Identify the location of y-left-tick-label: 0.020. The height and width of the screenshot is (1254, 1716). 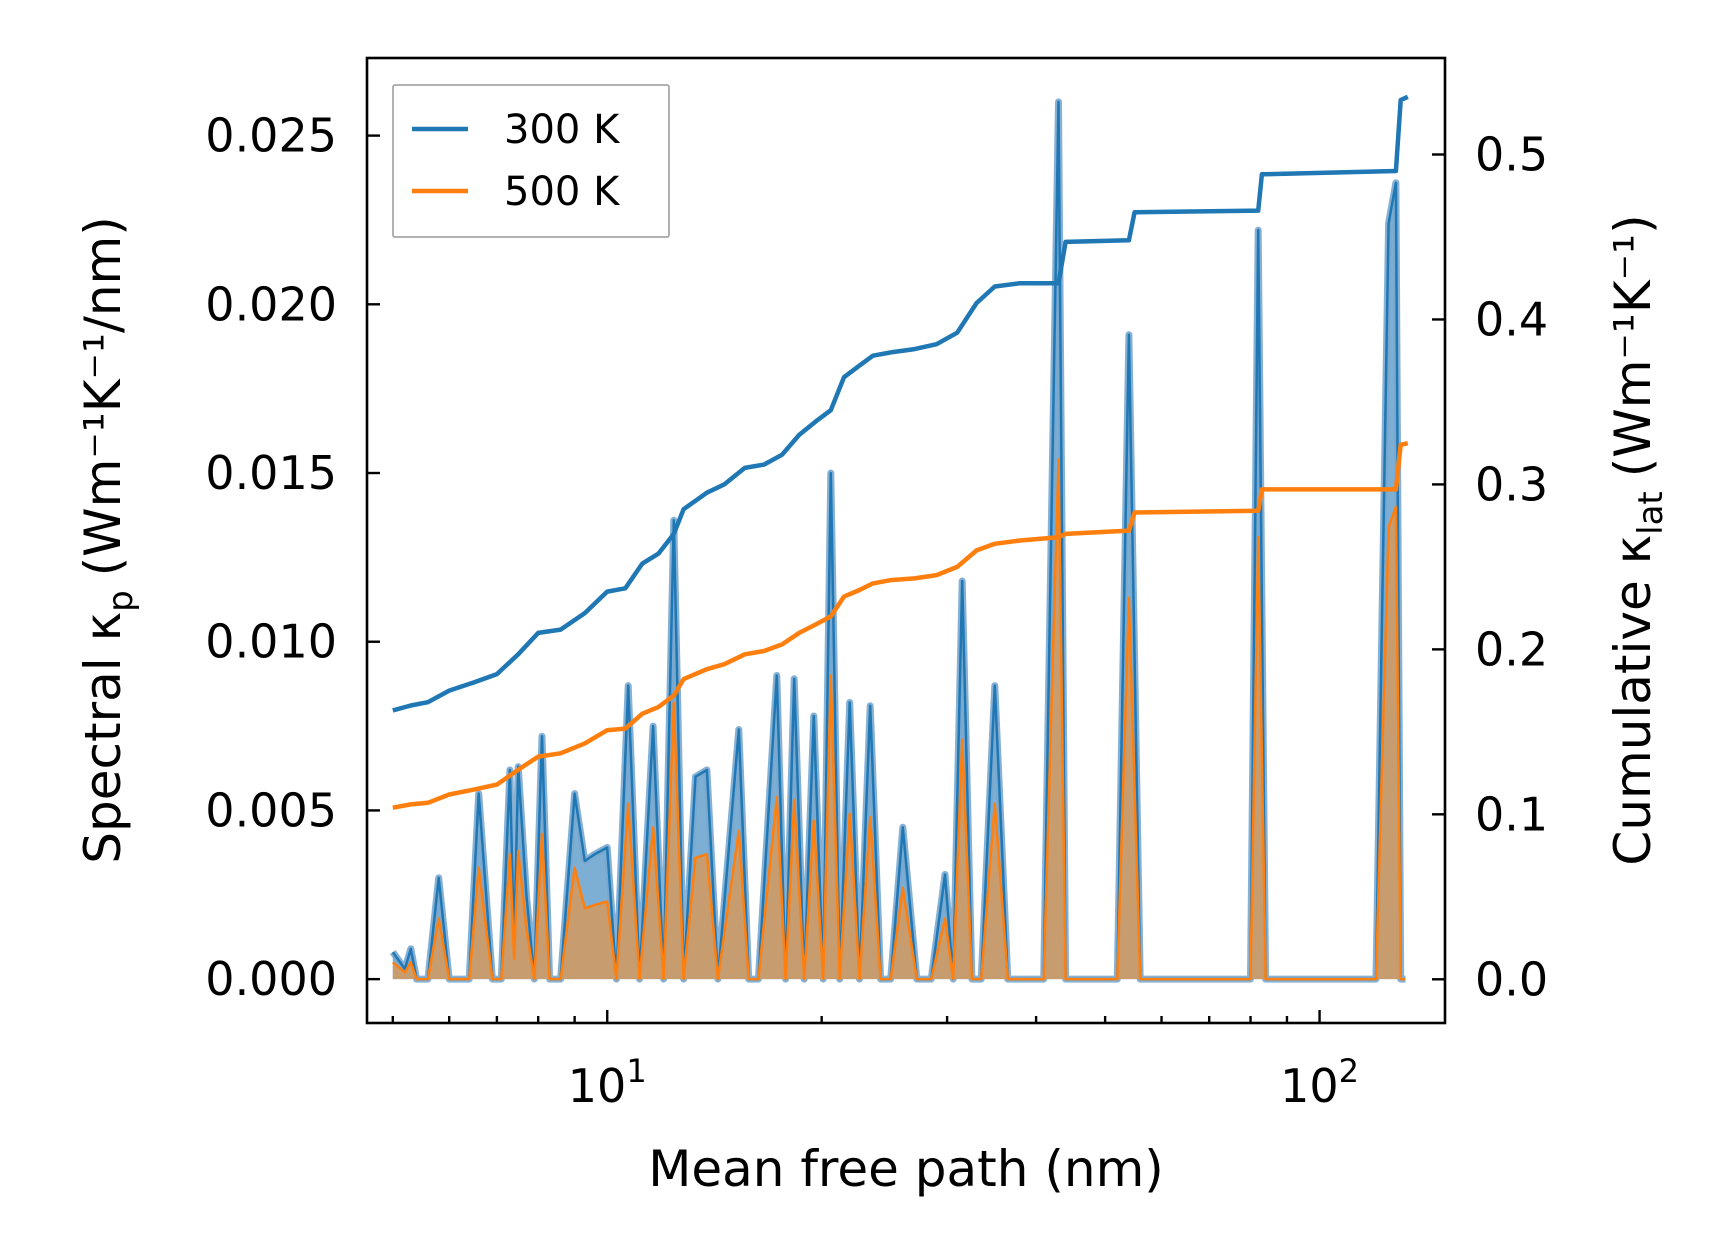
(271, 304).